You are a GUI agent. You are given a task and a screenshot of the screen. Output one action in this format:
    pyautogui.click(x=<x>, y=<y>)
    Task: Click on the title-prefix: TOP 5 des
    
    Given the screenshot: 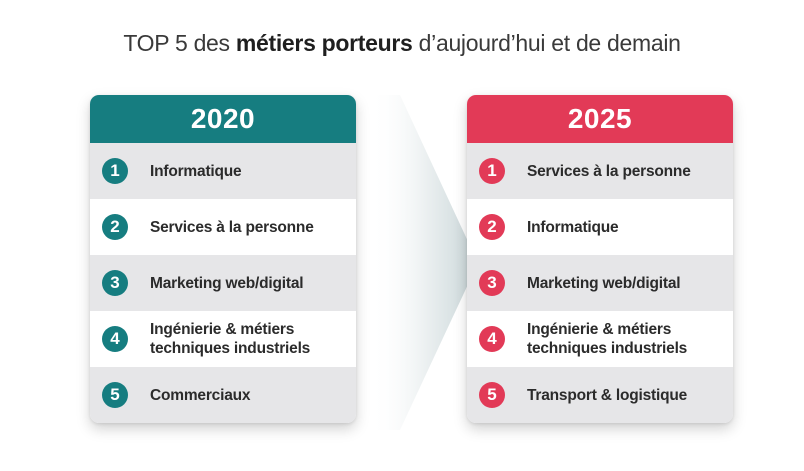 What is the action you would take?
    pyautogui.click(x=179, y=43)
    